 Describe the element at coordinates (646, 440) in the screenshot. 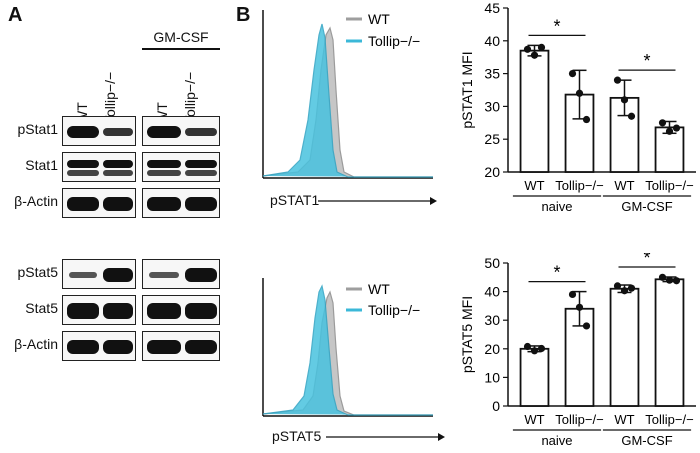

I see `bar2-group-label-1: GM-CSF` at that location.